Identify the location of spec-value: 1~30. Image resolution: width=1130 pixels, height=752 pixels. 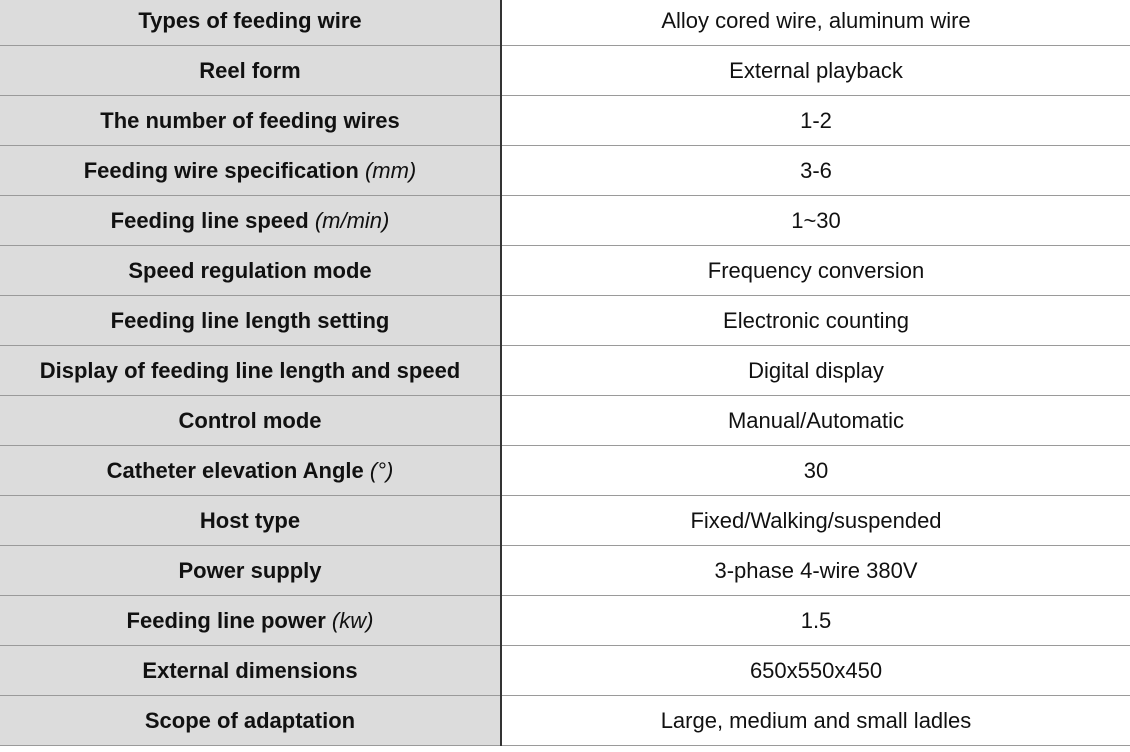
(815, 220).